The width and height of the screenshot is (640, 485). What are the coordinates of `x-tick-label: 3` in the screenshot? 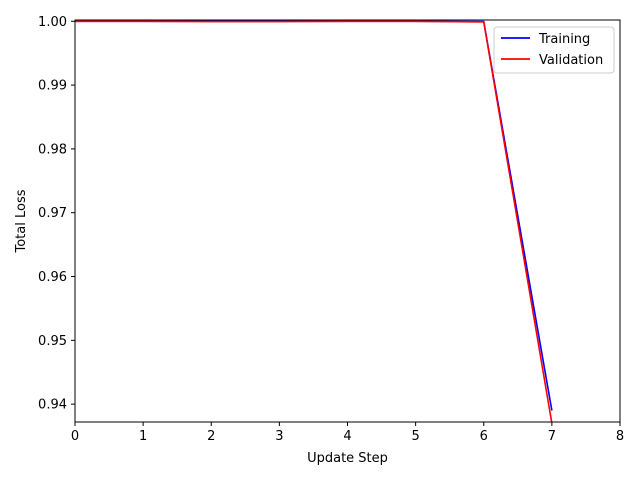 It's located at (279, 436).